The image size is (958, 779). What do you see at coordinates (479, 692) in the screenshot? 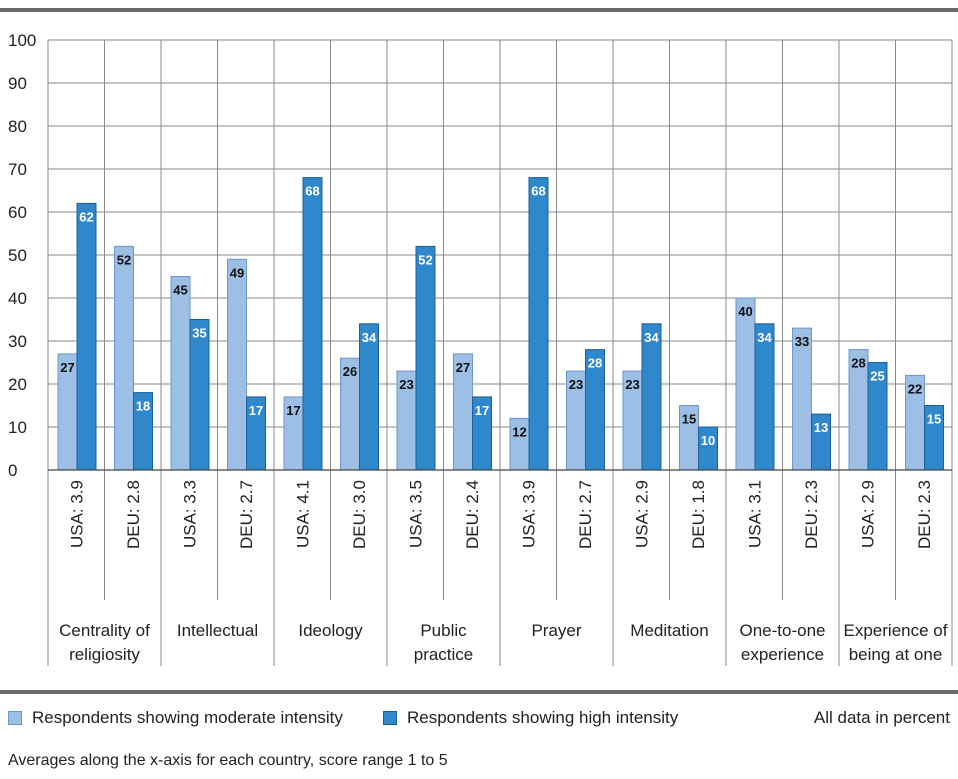
I see `bottom-rule` at bounding box center [479, 692].